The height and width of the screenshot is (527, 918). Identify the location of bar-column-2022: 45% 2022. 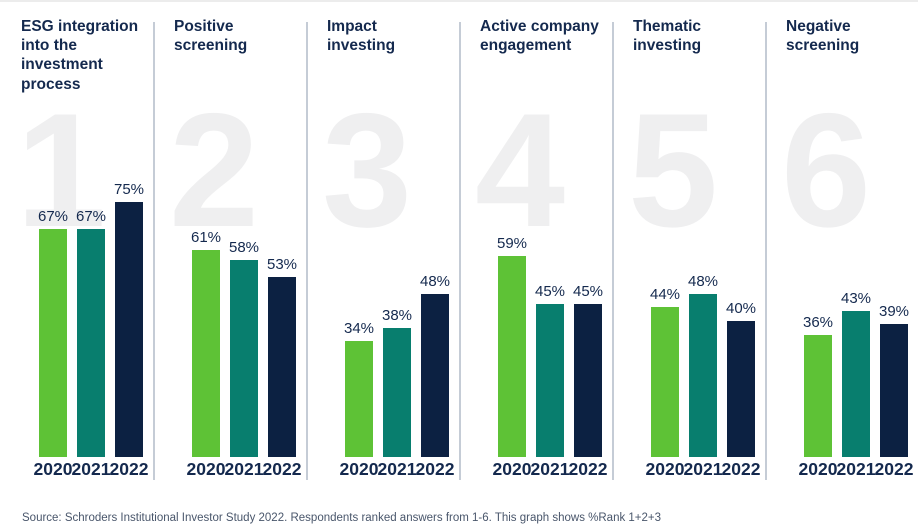
(588, 381).